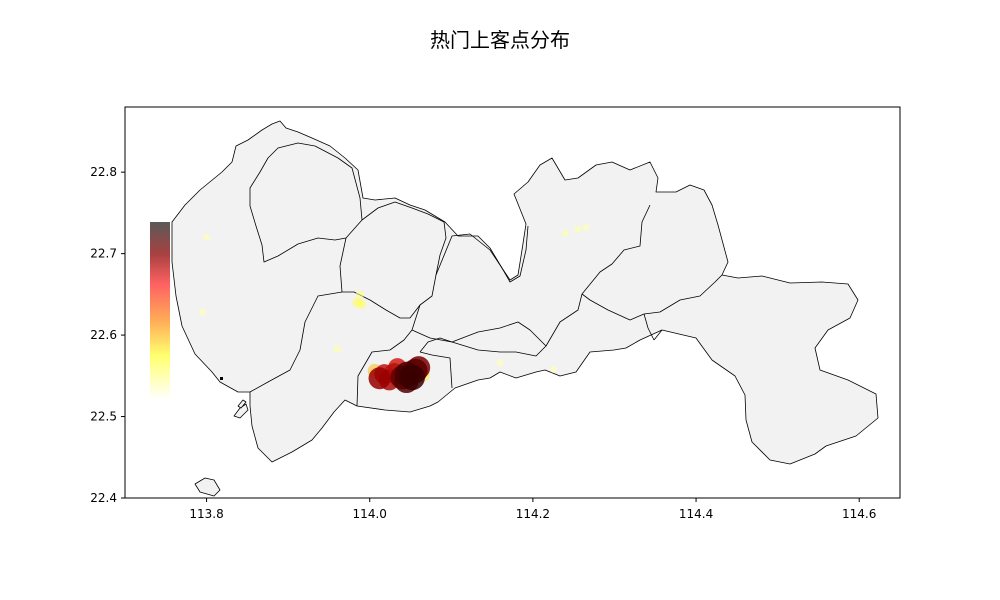  What do you see at coordinates (103, 335) in the screenshot?
I see `y-tick-label: 22.6` at bounding box center [103, 335].